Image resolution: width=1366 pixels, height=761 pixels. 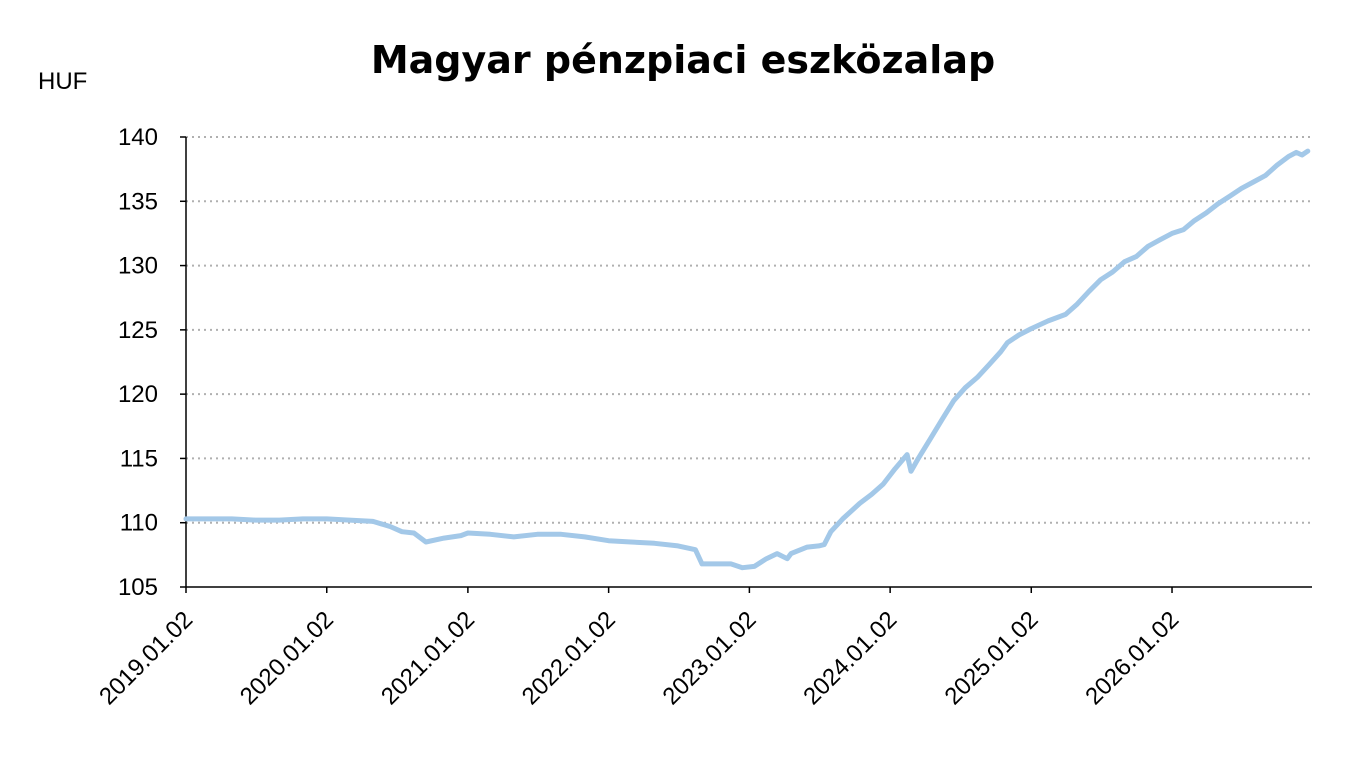 What do you see at coordinates (287, 658) in the screenshot?
I see `x-tick-label: 2020.01.02` at bounding box center [287, 658].